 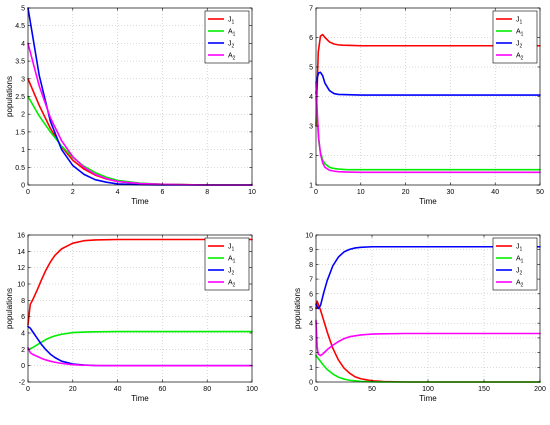 I want to click on y-tick-label: 9, so click(x=311, y=250).